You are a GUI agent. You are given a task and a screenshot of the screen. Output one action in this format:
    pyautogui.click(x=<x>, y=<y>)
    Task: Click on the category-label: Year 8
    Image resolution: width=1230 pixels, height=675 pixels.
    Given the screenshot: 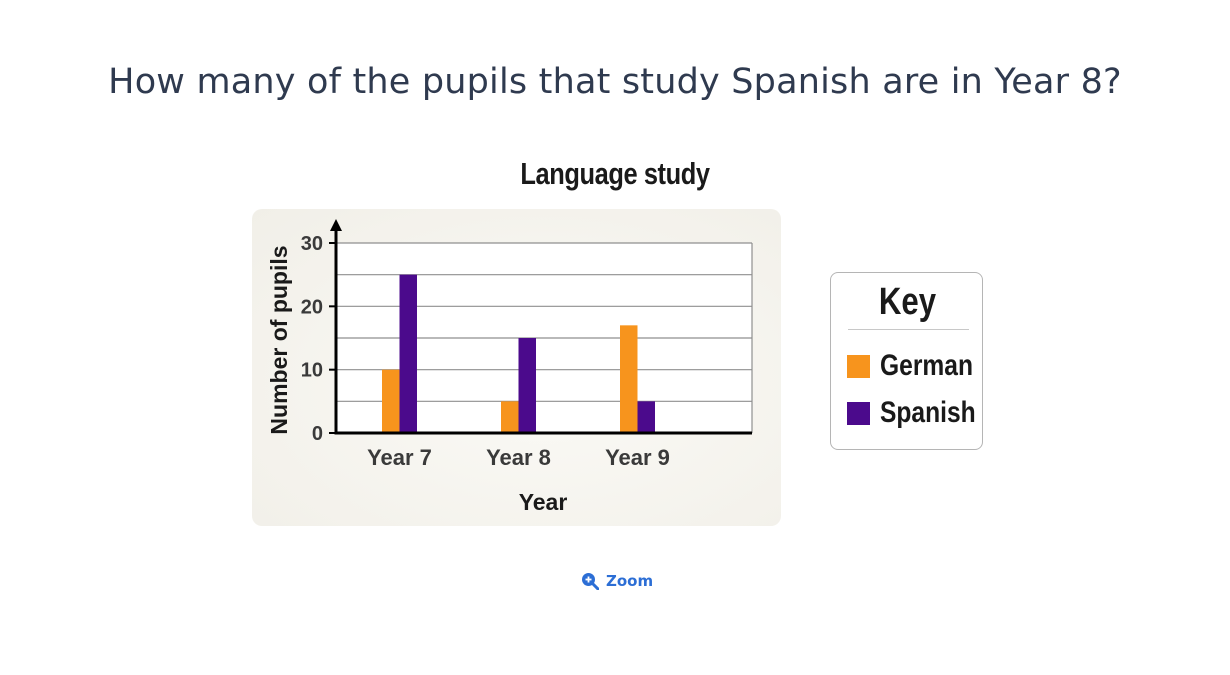 What is the action you would take?
    pyautogui.click(x=518, y=457)
    